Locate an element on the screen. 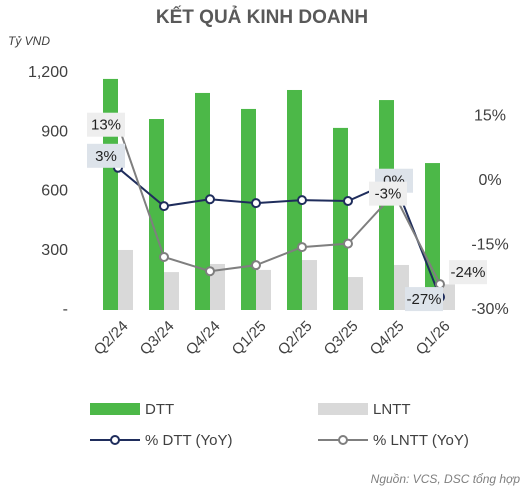 This screenshot has width=524, height=493. y2-tick-label: 15% is located at coordinates (490, 115).